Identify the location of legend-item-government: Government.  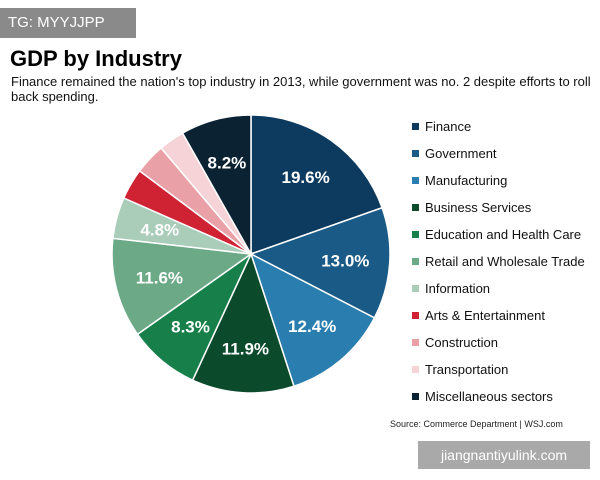
(498, 153).